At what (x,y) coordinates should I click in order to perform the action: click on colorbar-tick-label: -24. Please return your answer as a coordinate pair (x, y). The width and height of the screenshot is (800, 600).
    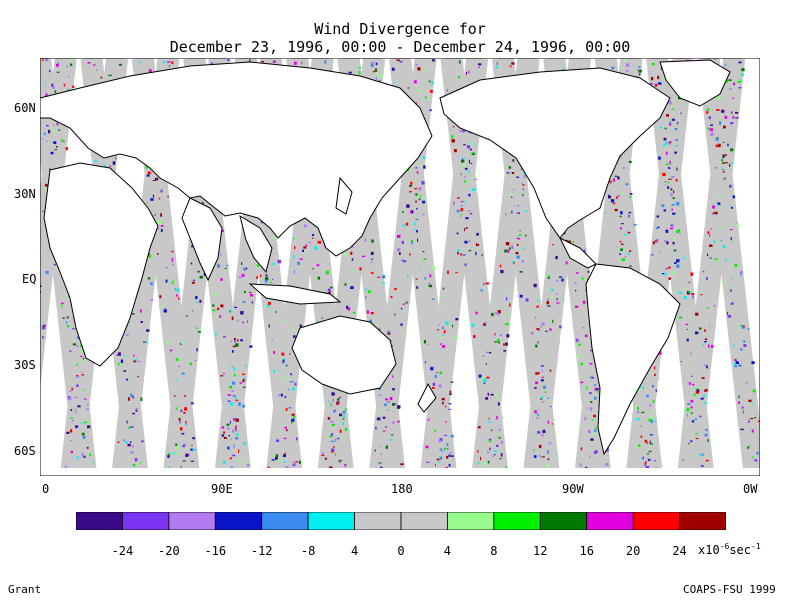
    Looking at the image, I should click on (122, 551).